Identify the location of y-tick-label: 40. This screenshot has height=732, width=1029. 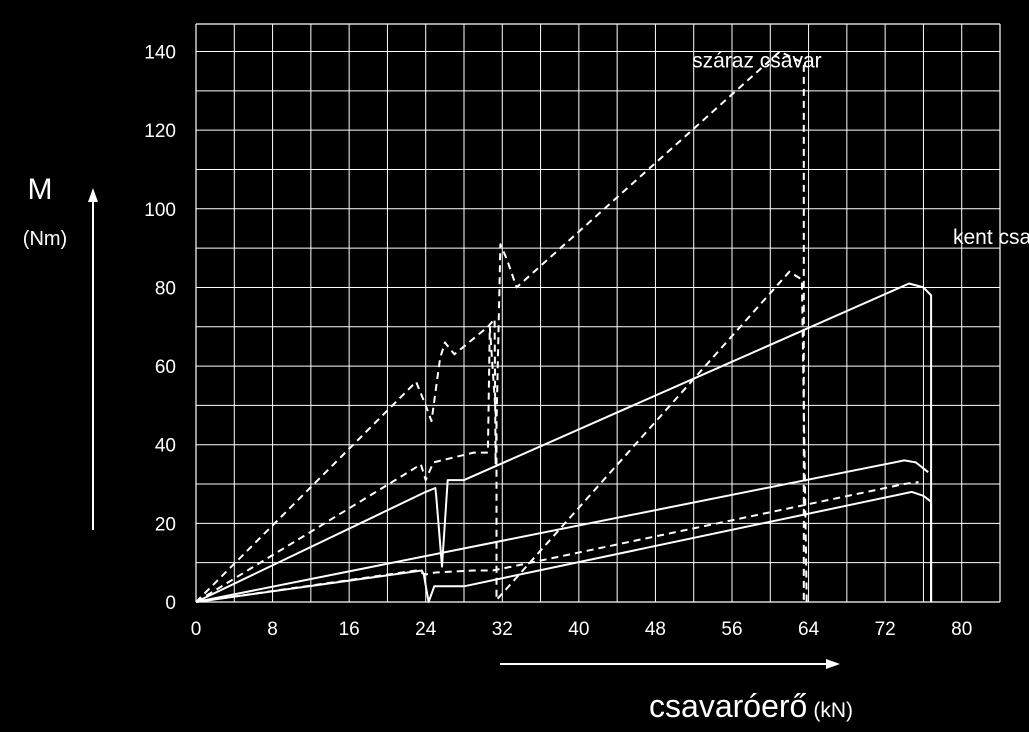
(165, 446).